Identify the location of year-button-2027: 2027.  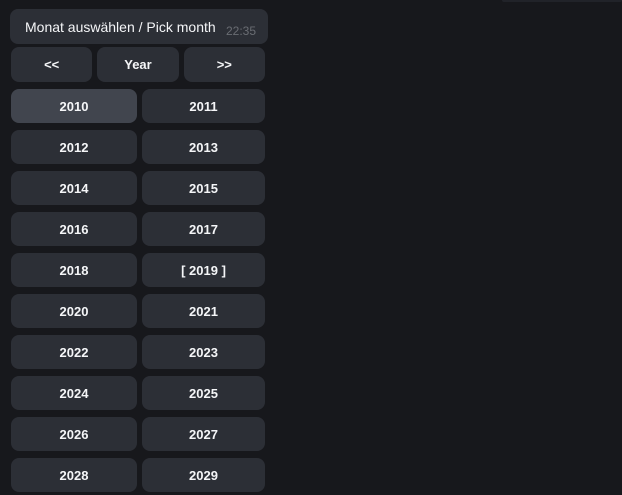
(203, 434).